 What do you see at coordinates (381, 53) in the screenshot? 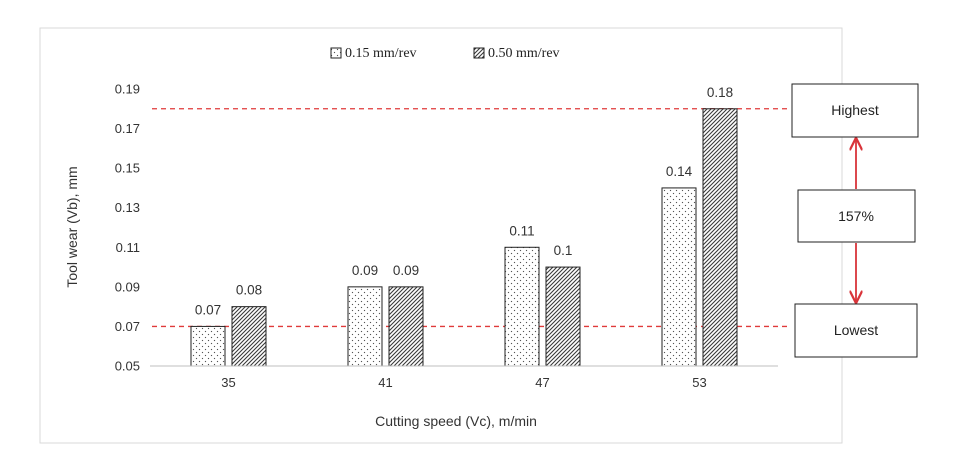
I see `legend-label-series-1: 0.15 mm/rev` at bounding box center [381, 53].